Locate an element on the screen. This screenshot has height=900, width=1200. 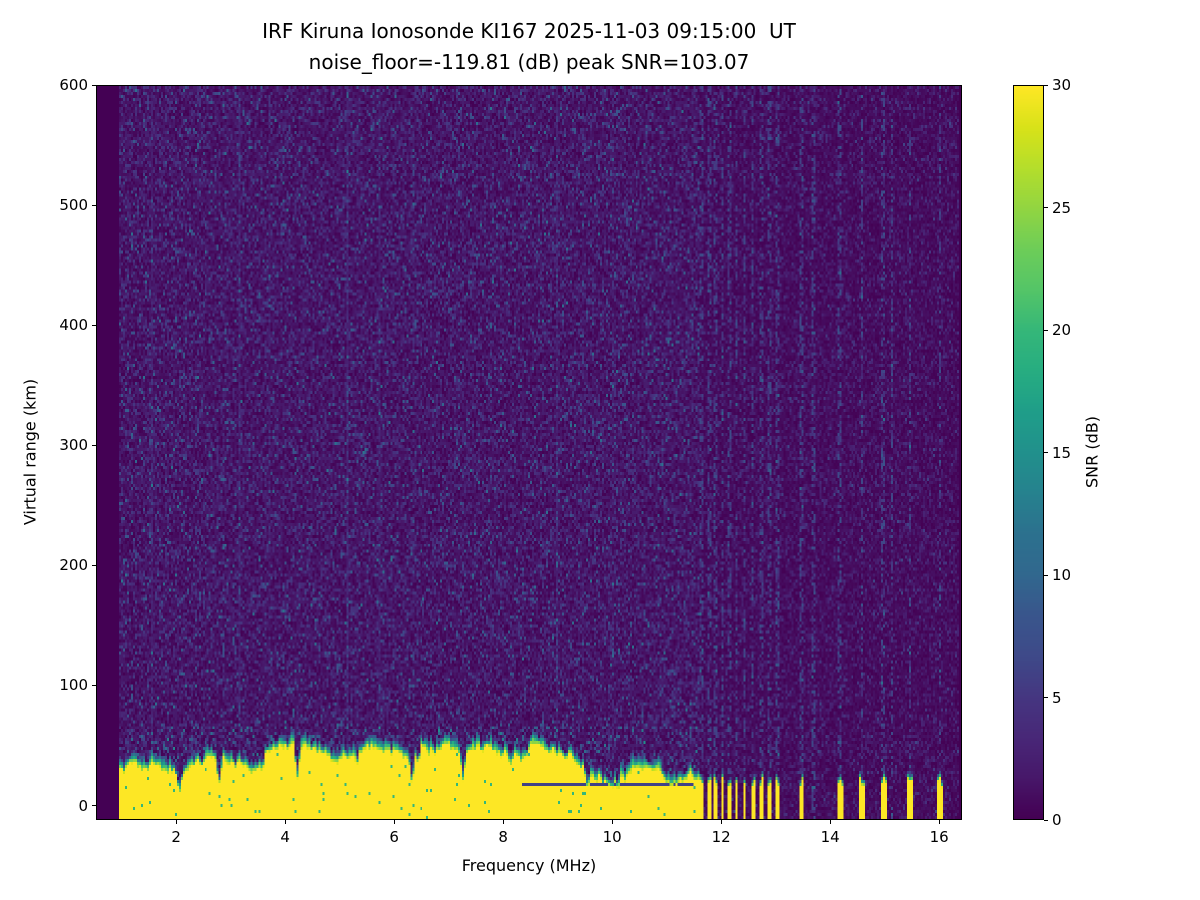
x-tick-label: 2 is located at coordinates (176, 837).